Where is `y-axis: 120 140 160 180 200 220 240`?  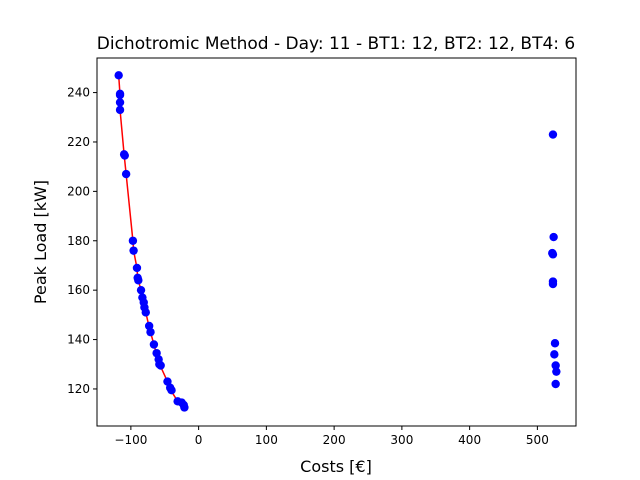
y-axis: 120 140 160 180 200 220 240 is located at coordinates (82, 241).